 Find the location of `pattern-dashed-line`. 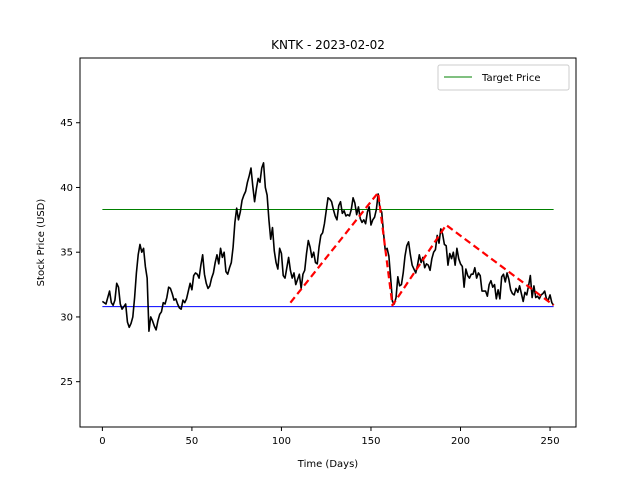

pattern-dashed-line is located at coordinates (422, 249).